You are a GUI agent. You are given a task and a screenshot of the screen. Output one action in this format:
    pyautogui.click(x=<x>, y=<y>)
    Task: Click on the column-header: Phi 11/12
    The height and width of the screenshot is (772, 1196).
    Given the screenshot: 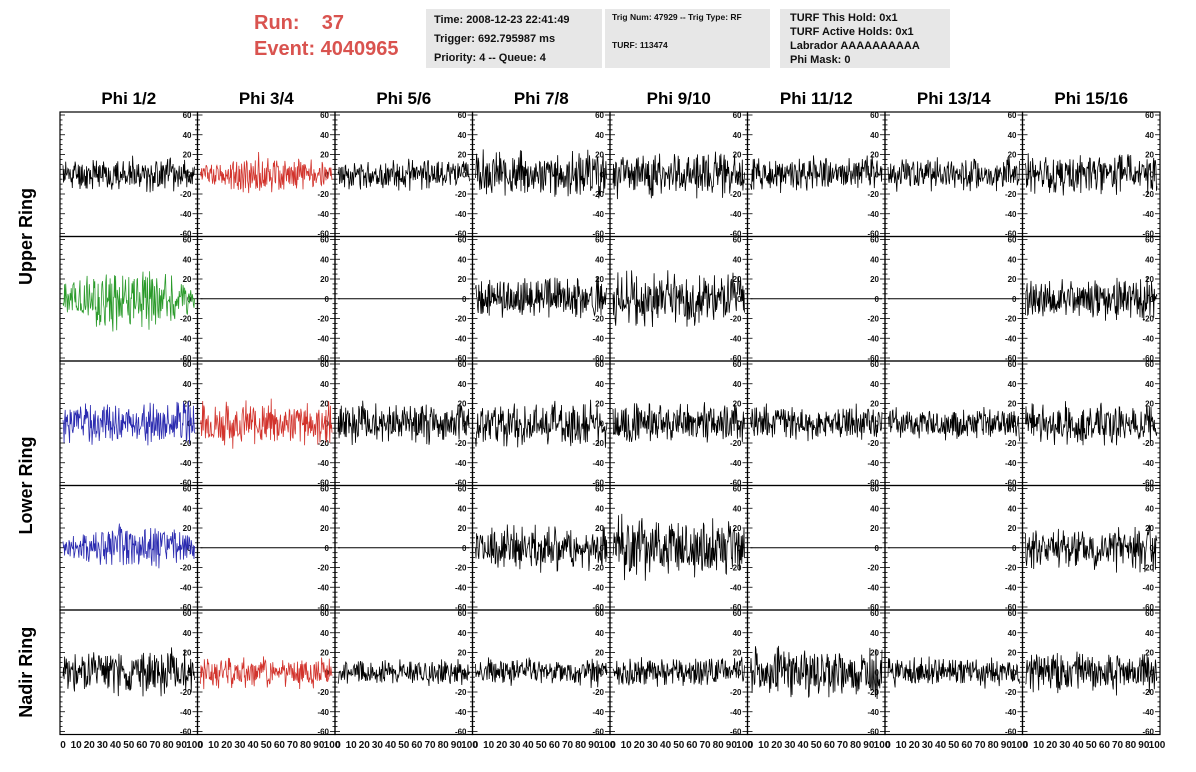 What is the action you would take?
    pyautogui.click(x=816, y=98)
    